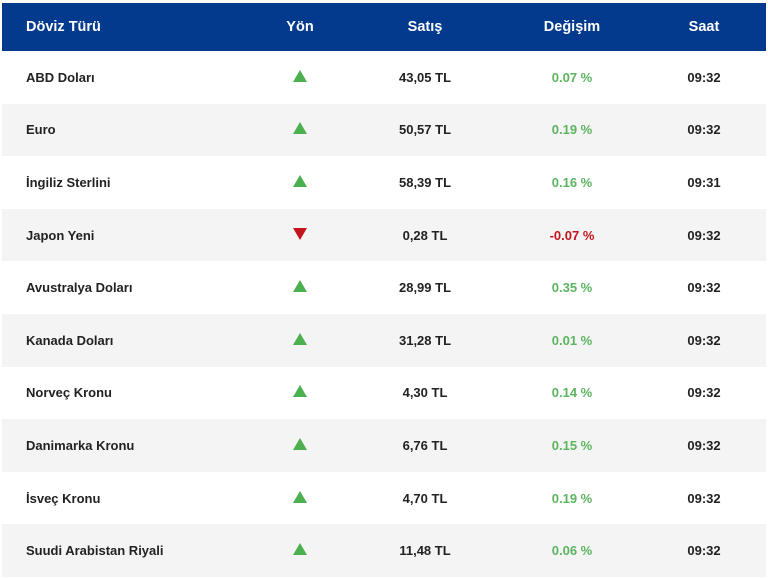  I want to click on table-row: Euro 50,57 TL 0.19 % 09:32, so click(384, 130).